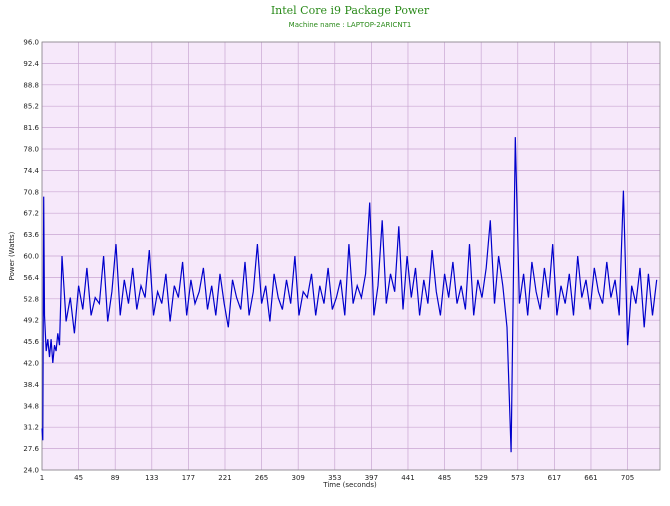  What do you see at coordinates (31, 128) in the screenshot?
I see `y-tick-label: 81.6` at bounding box center [31, 128].